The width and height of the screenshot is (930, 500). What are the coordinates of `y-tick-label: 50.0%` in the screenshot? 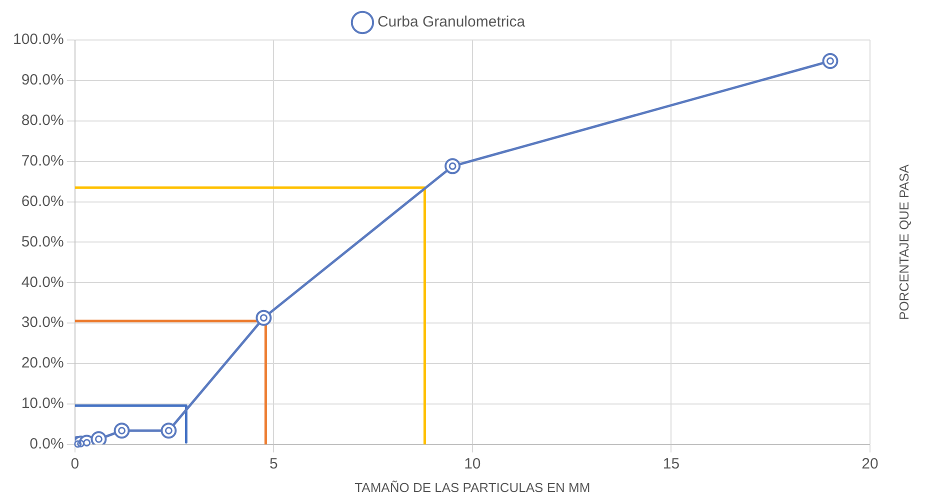 It's located at (42, 241).